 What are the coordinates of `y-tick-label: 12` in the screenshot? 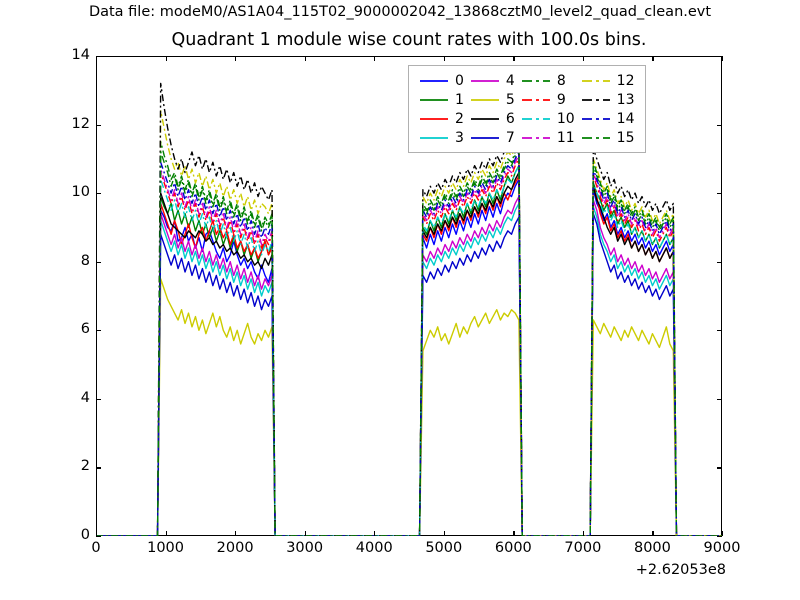 It's located at (80, 123).